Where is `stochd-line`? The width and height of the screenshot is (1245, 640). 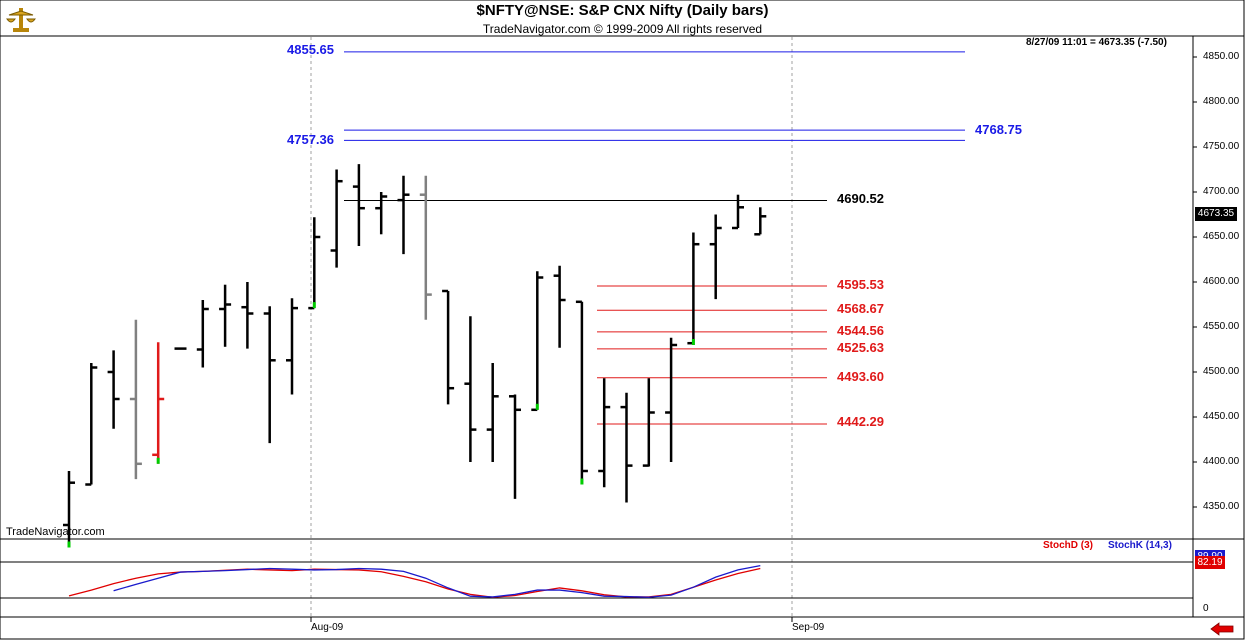
stochd-line is located at coordinates (414, 582).